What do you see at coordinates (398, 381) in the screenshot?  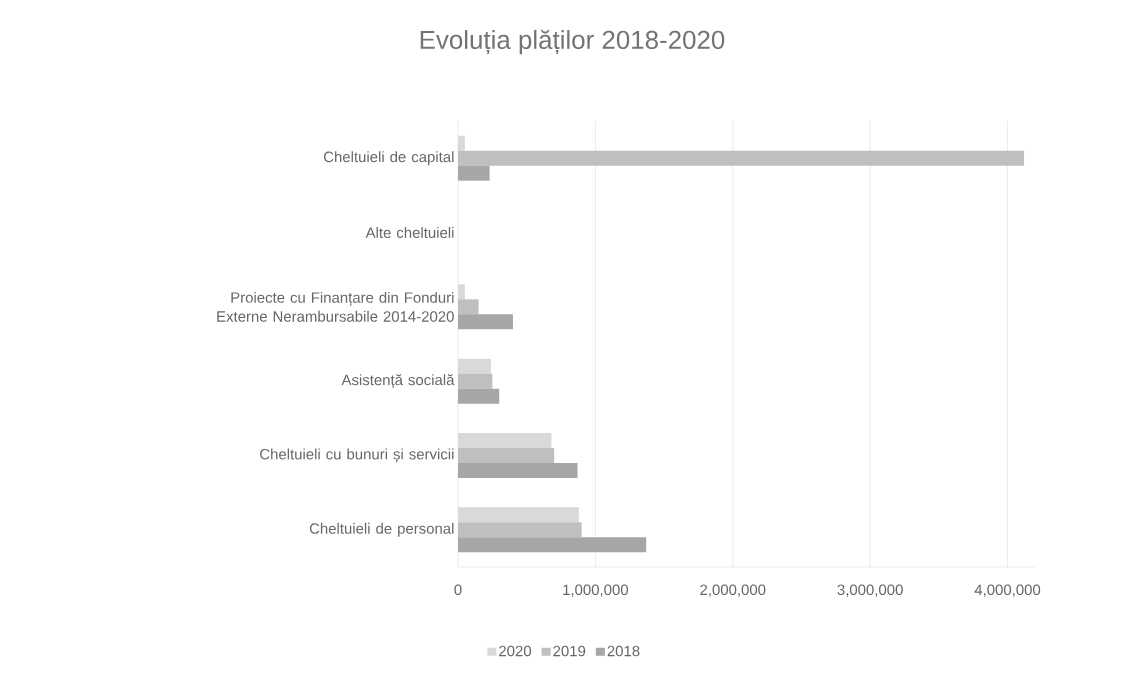 I see `y-tick-label: Asistență socială` at bounding box center [398, 381].